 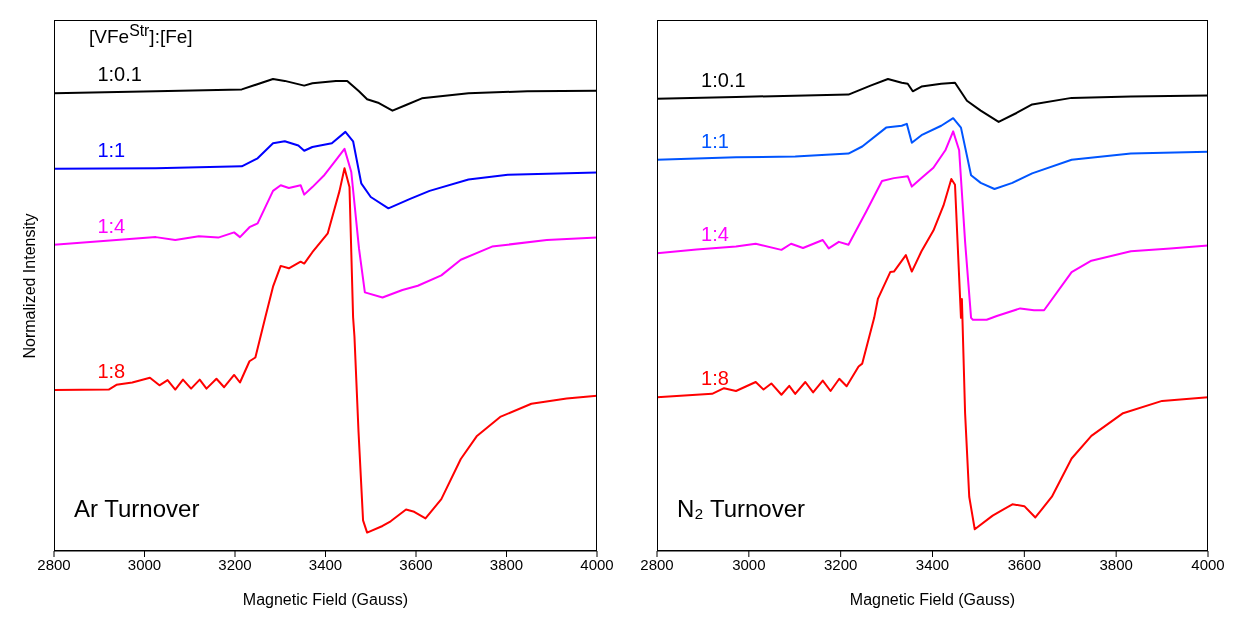 I want to click on annotation: N₂ Turnover, so click(x=741, y=509).